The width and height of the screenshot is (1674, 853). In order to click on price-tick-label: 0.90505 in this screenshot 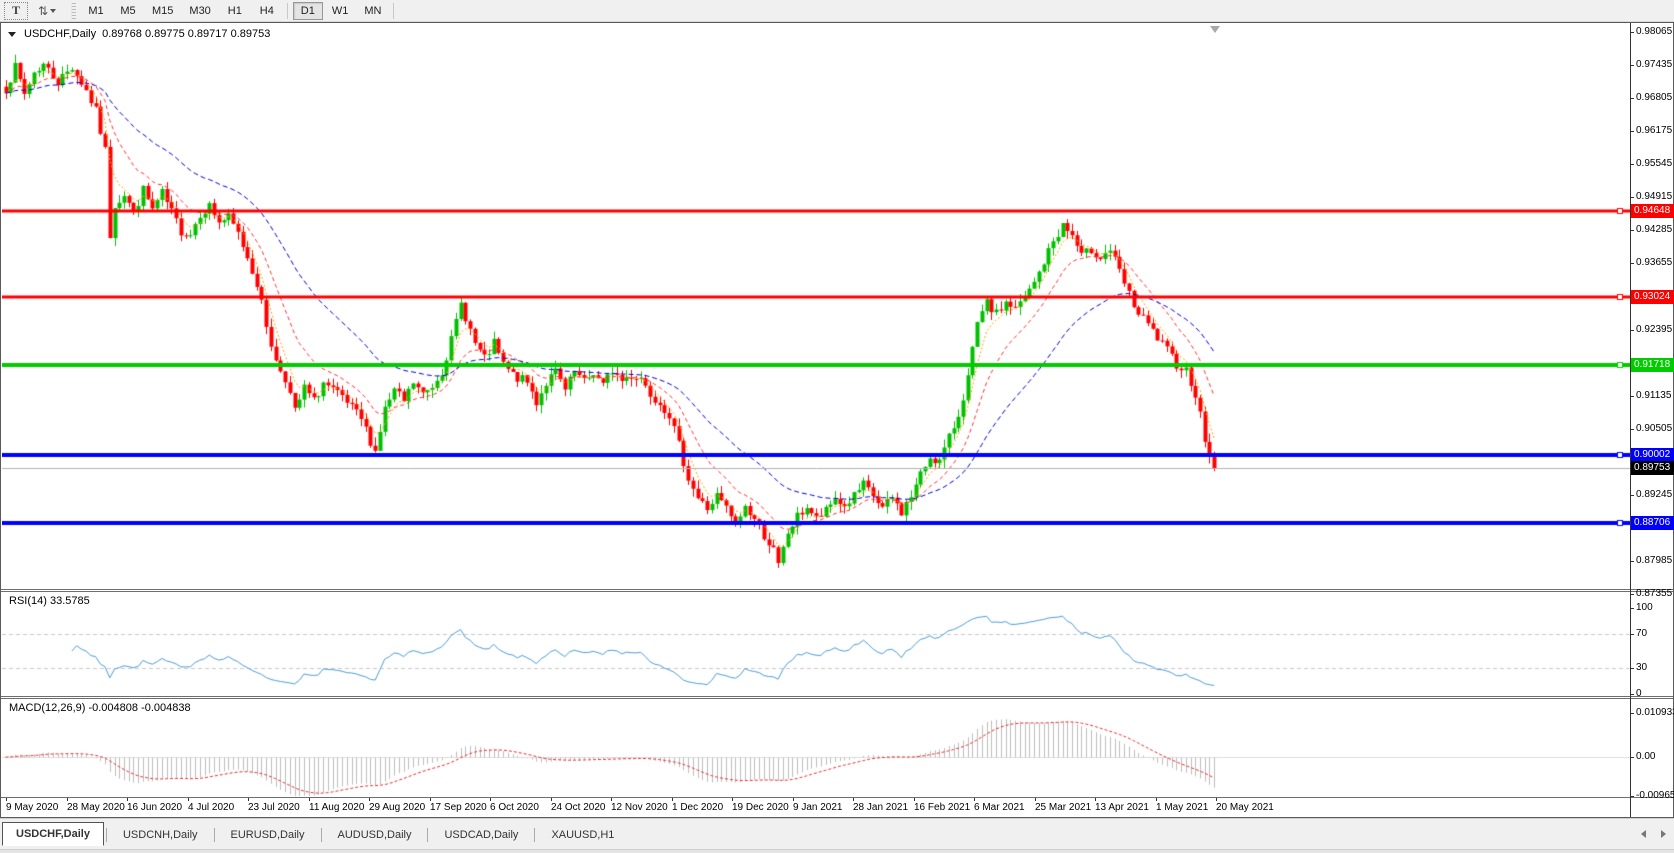, I will do `click(1654, 428)`.